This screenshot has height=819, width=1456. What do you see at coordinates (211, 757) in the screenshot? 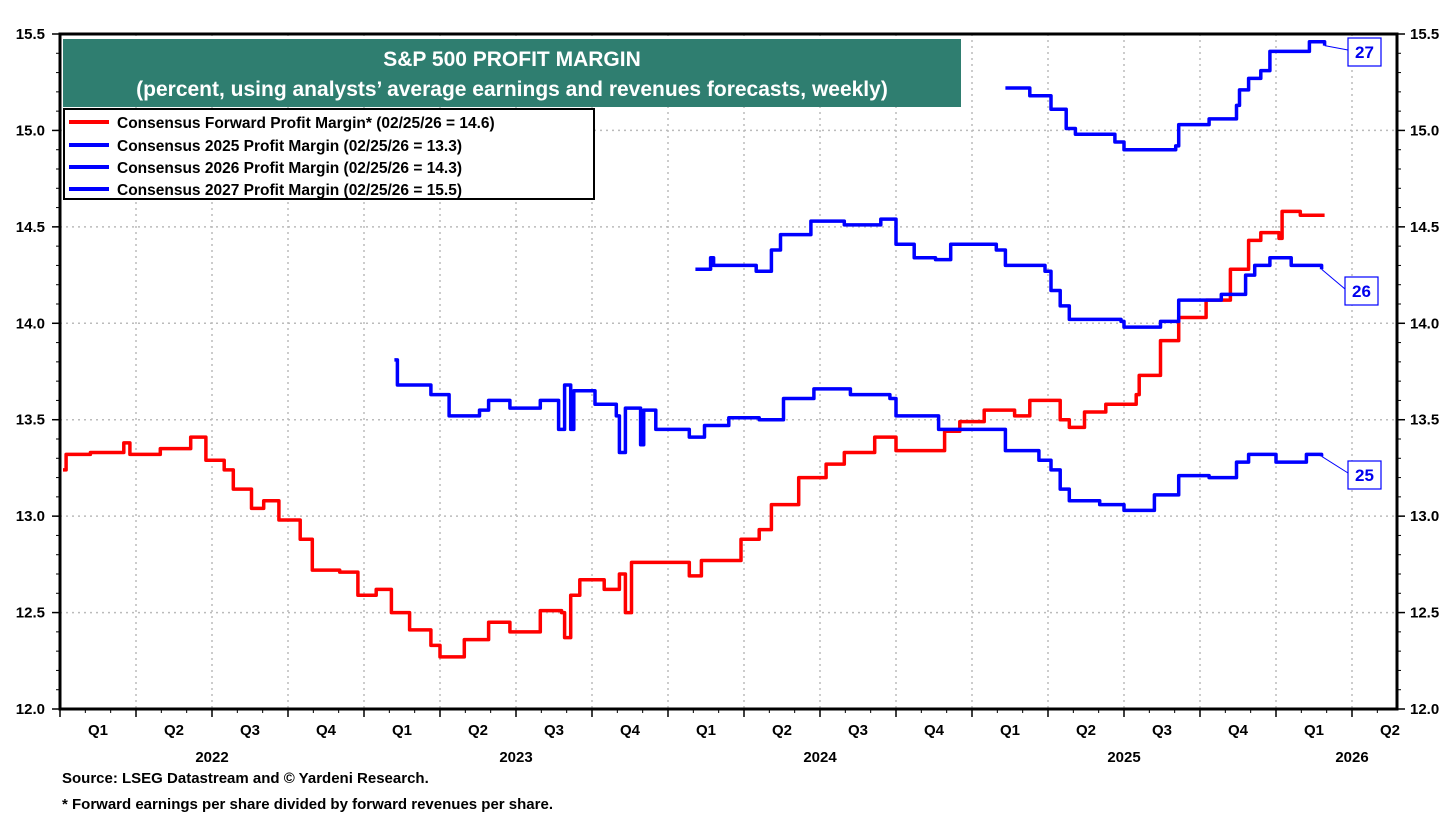
I see `x-year-label: 2022` at bounding box center [211, 757].